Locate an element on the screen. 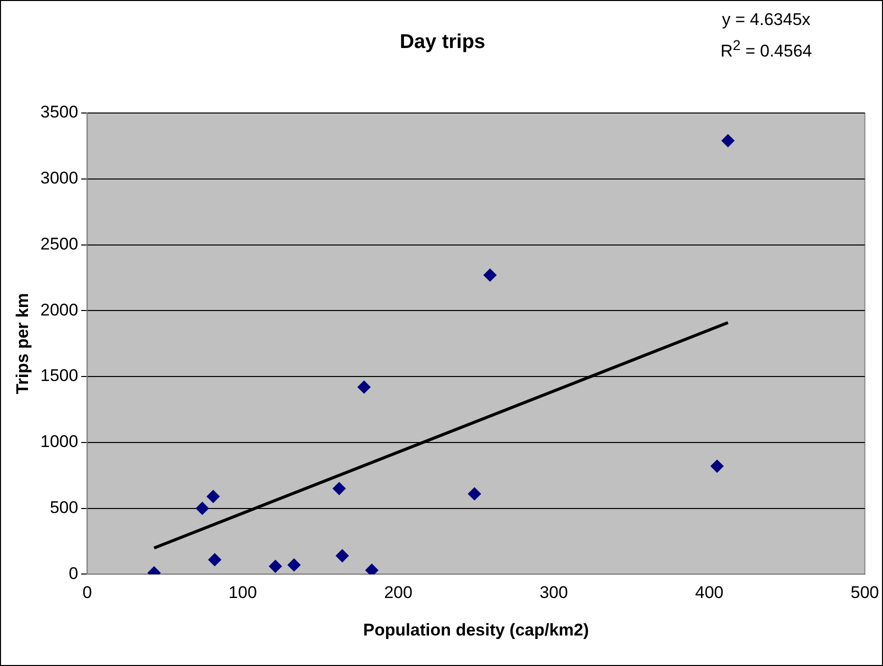 Image resolution: width=883 pixels, height=666 pixels. x-tick-label: 400 is located at coordinates (709, 592).